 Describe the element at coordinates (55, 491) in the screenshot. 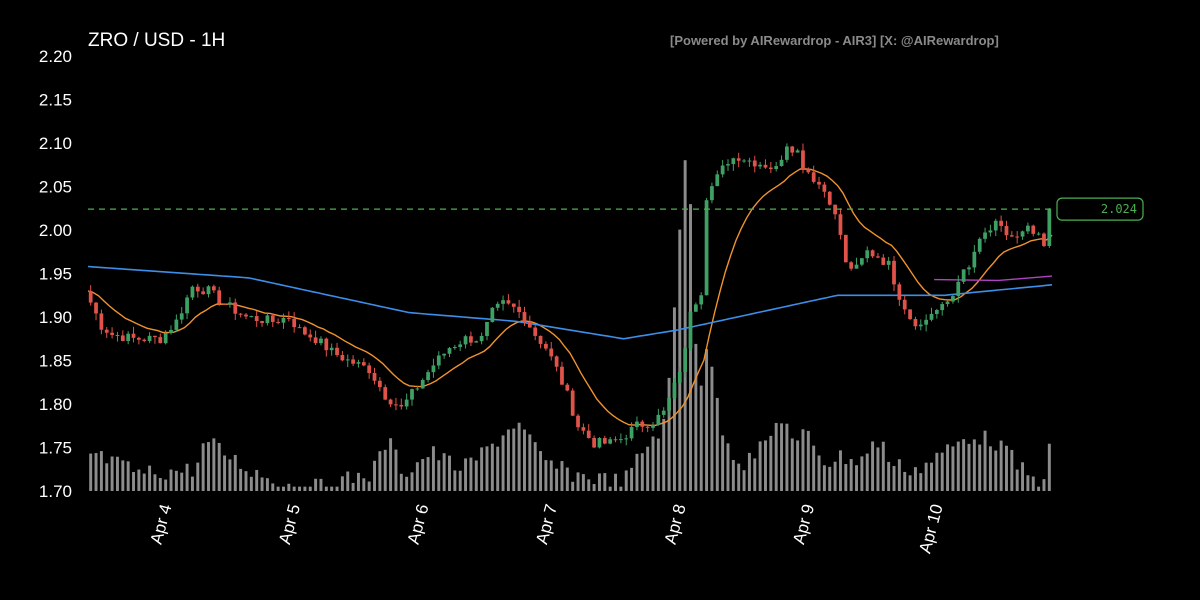

I see `y-tick-label: 1.70` at that location.